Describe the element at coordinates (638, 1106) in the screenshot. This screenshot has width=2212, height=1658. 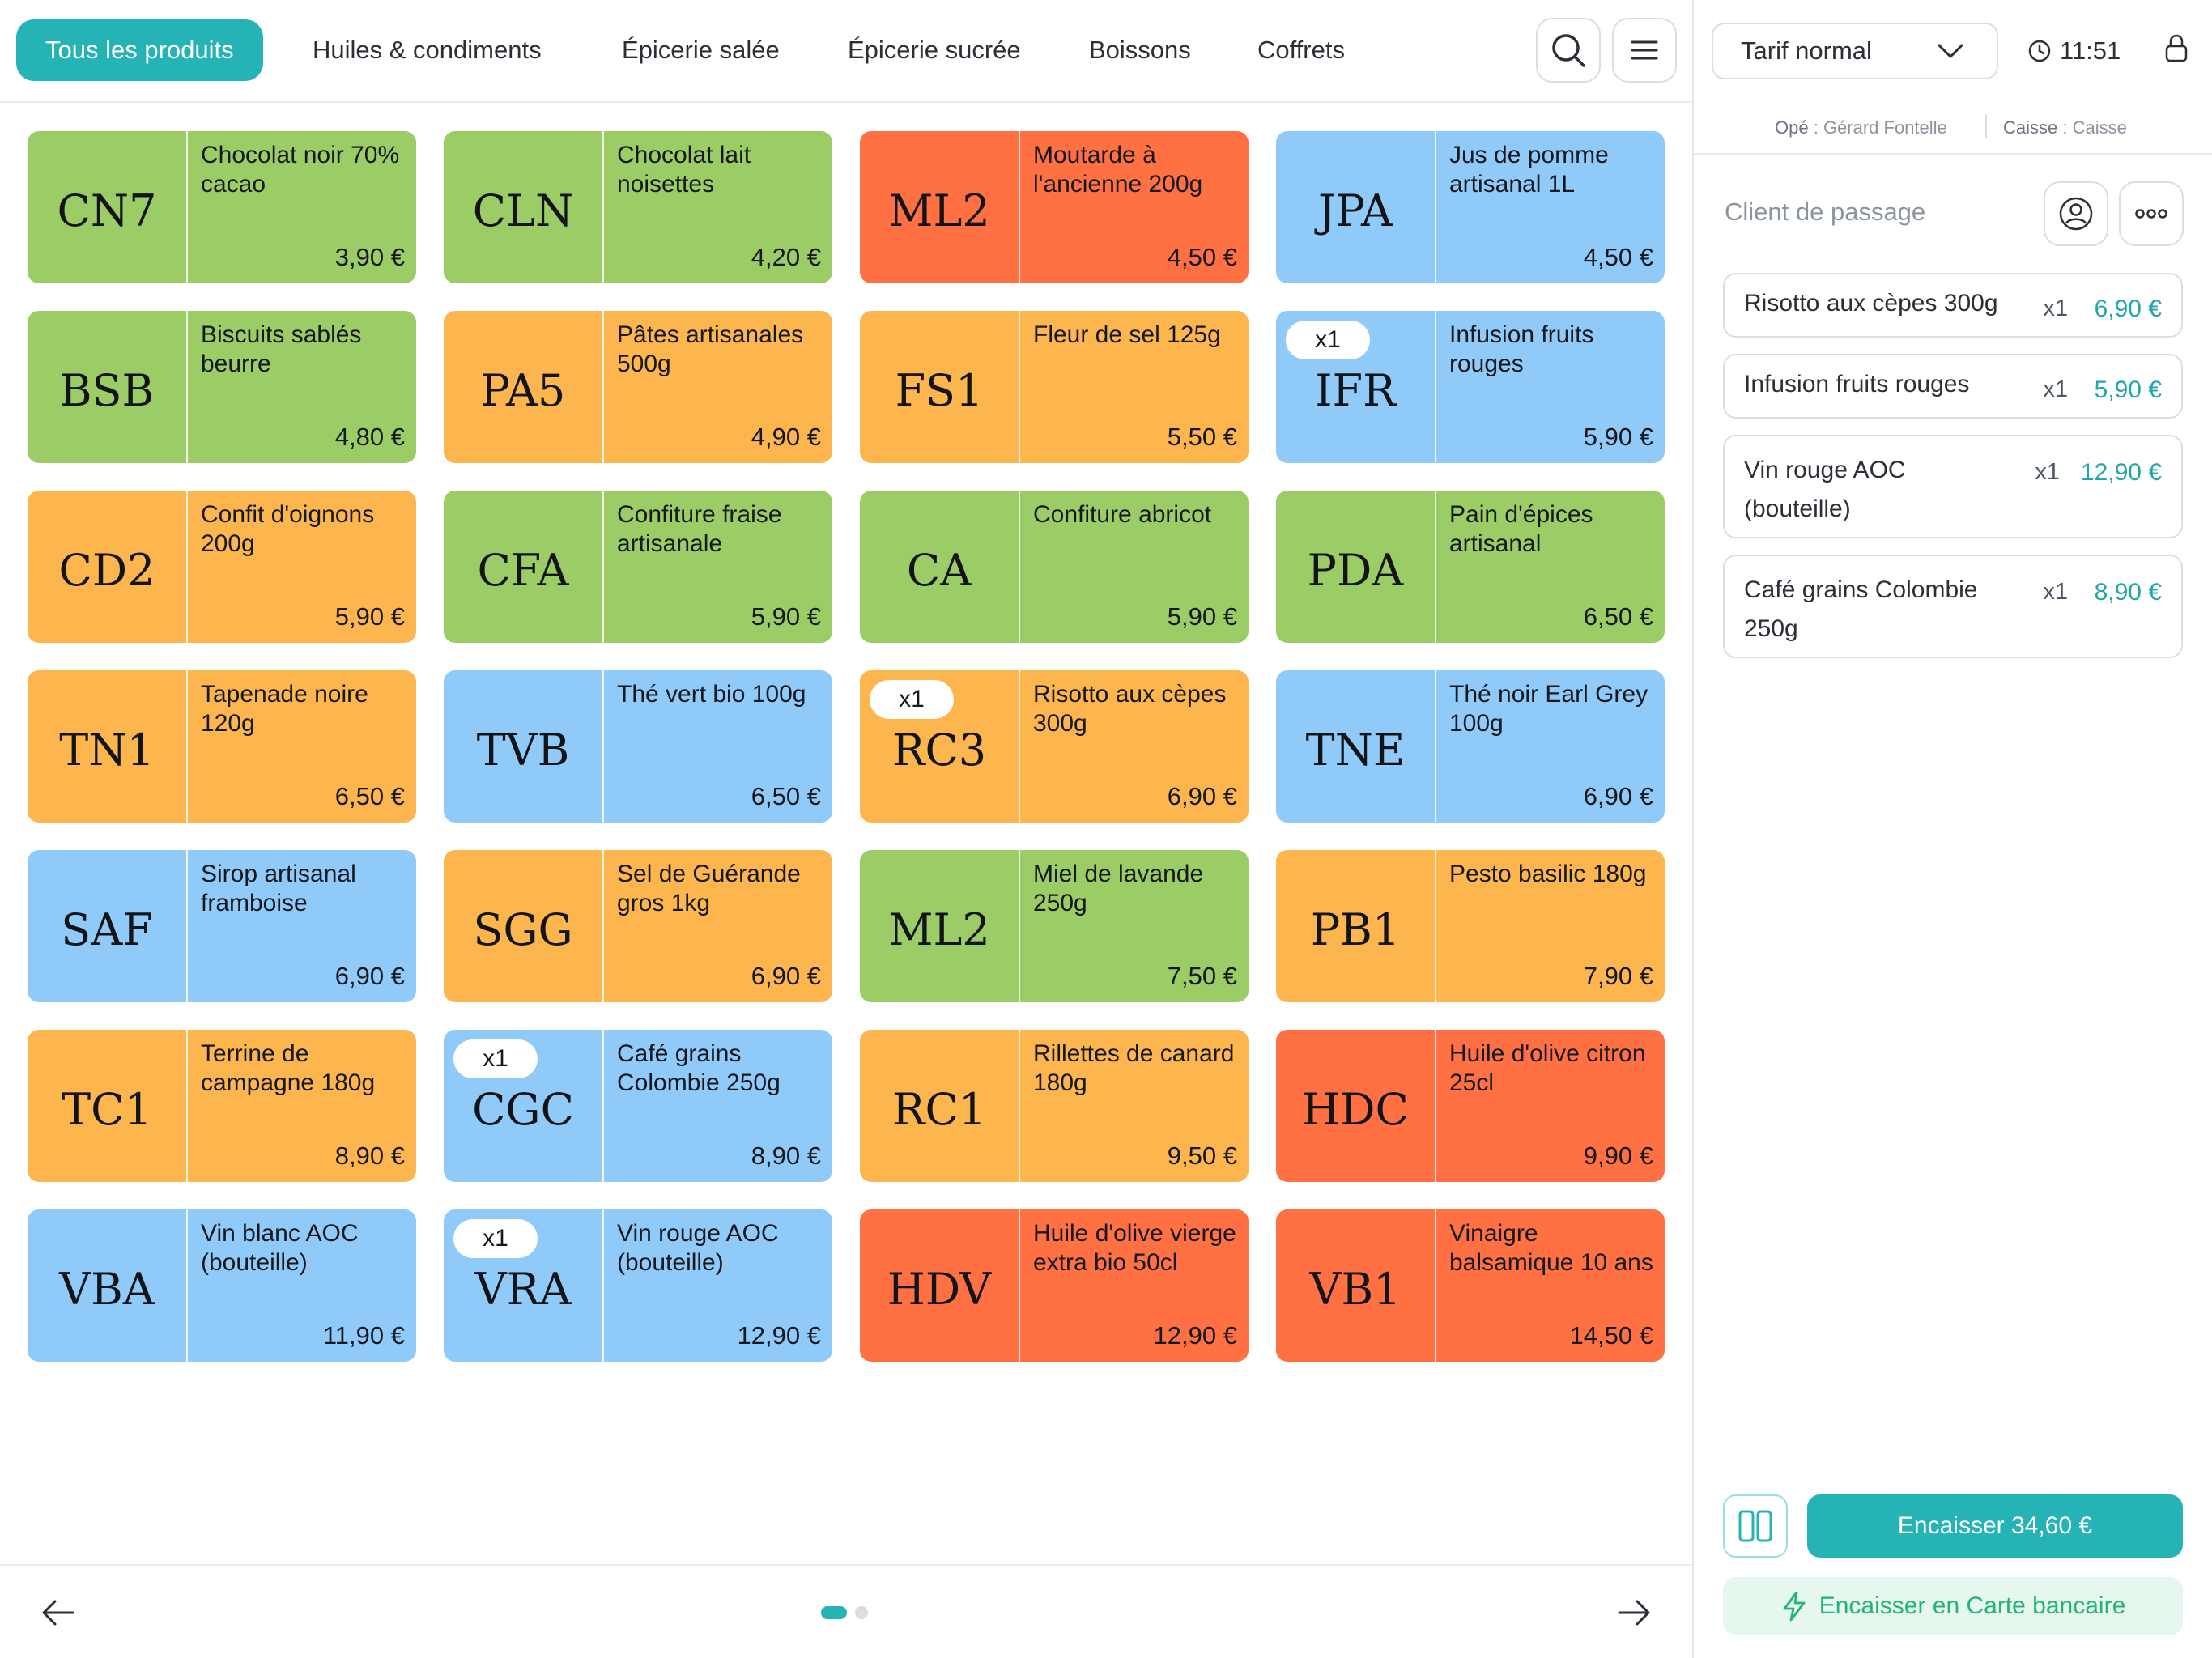
I see `product-tile: CGC Café grains Colombie 250g 8,90 € x1` at that location.